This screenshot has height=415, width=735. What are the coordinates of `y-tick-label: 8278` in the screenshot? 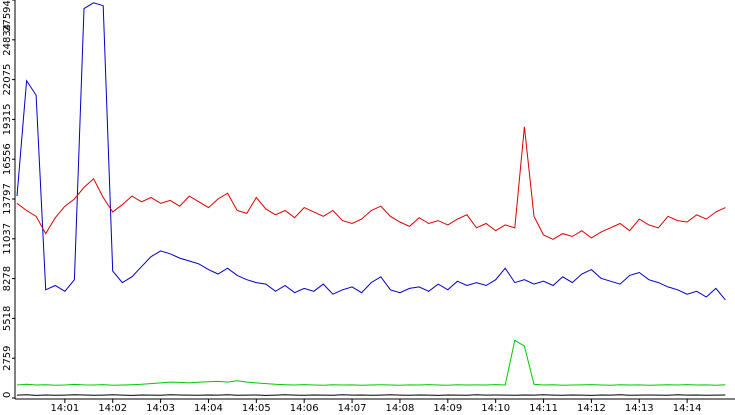 It's located at (7, 278).